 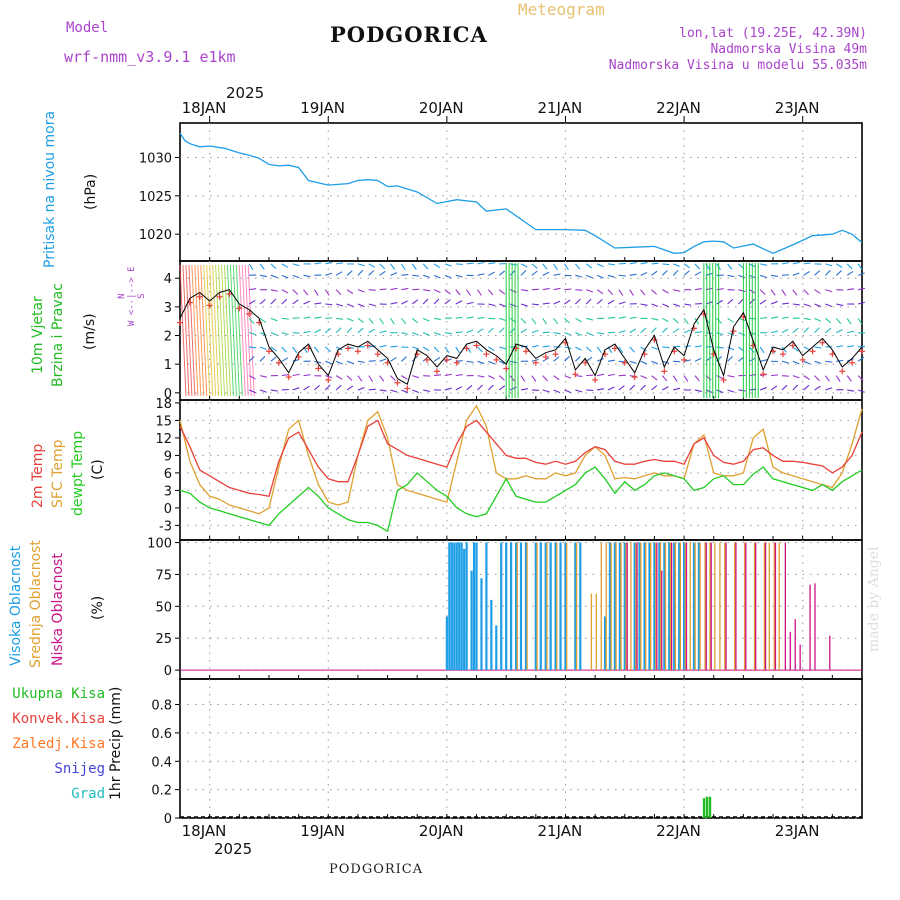 What do you see at coordinates (521, 748) in the screenshot?
I see `panel-frame-precipitation` at bounding box center [521, 748].